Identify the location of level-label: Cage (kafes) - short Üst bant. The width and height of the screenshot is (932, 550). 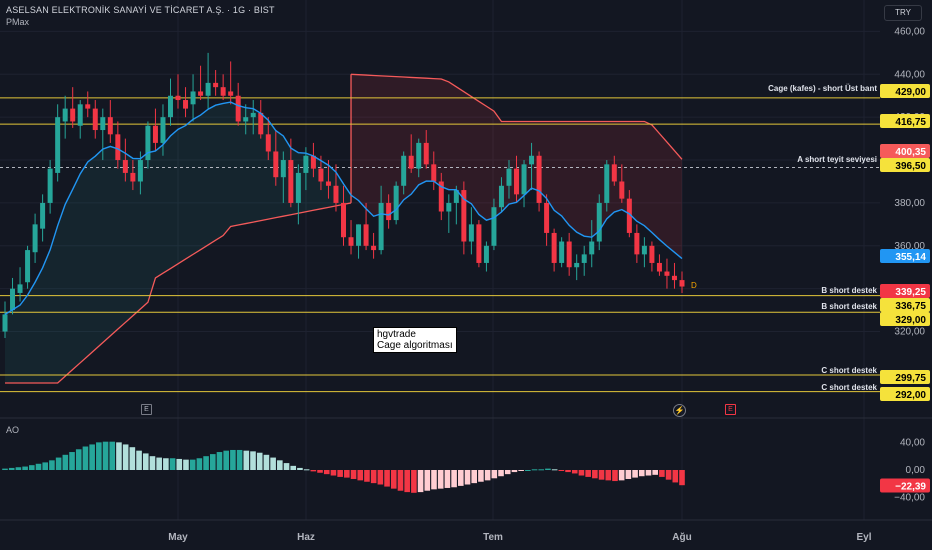
(822, 88).